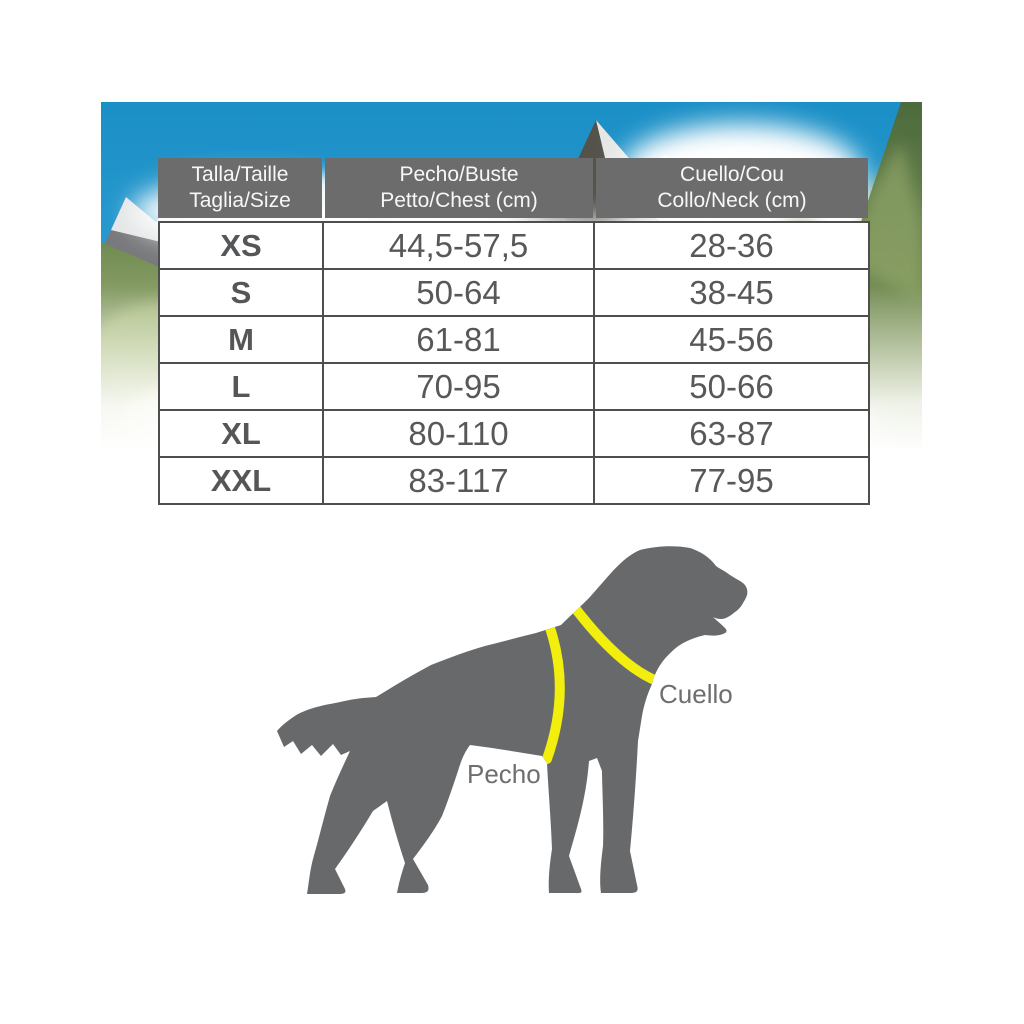  I want to click on header-chest-column: Pecho/Buste Petto/Chest (cm), so click(459, 188).